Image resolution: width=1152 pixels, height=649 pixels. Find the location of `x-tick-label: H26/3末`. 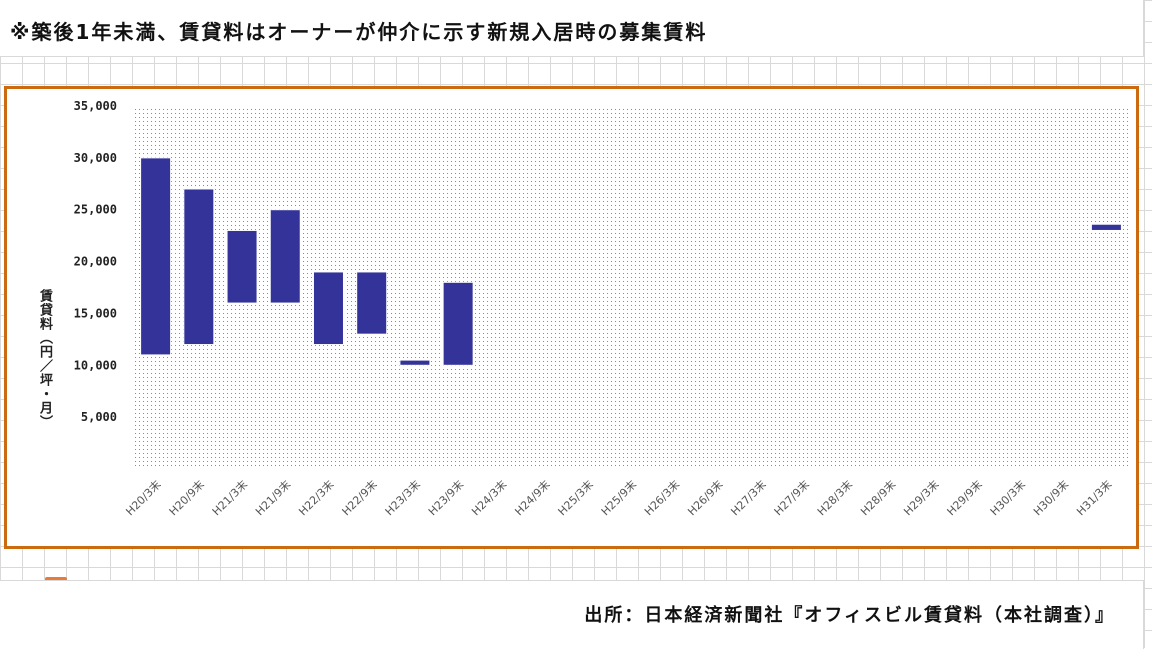

x-tick-label: H26/3末 is located at coordinates (661, 497).